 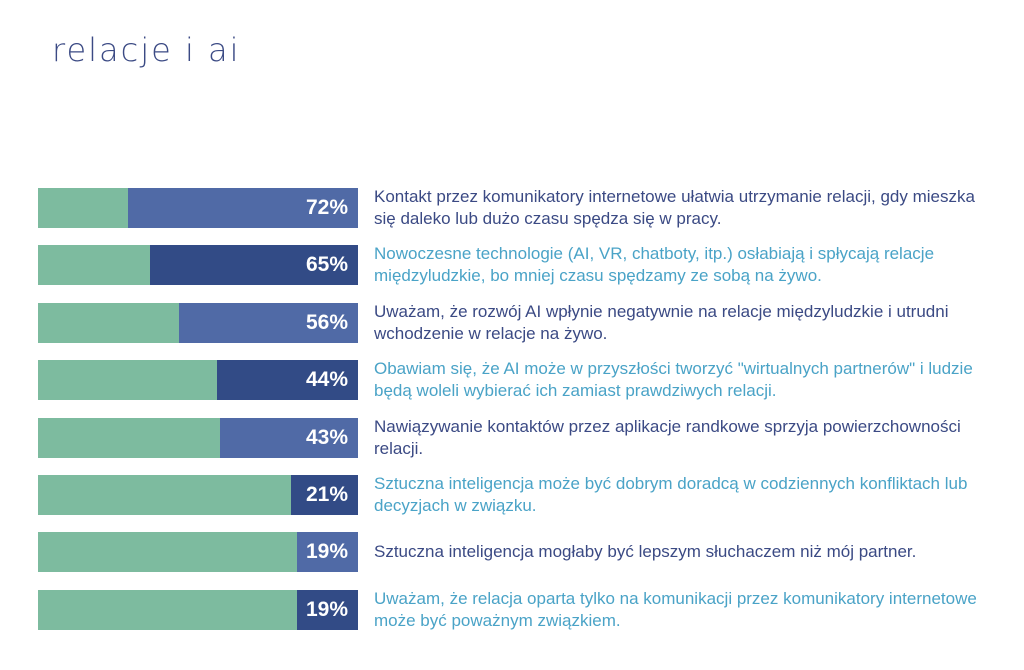 What do you see at coordinates (326, 207) in the screenshot?
I see `bar-value-label: 72%` at bounding box center [326, 207].